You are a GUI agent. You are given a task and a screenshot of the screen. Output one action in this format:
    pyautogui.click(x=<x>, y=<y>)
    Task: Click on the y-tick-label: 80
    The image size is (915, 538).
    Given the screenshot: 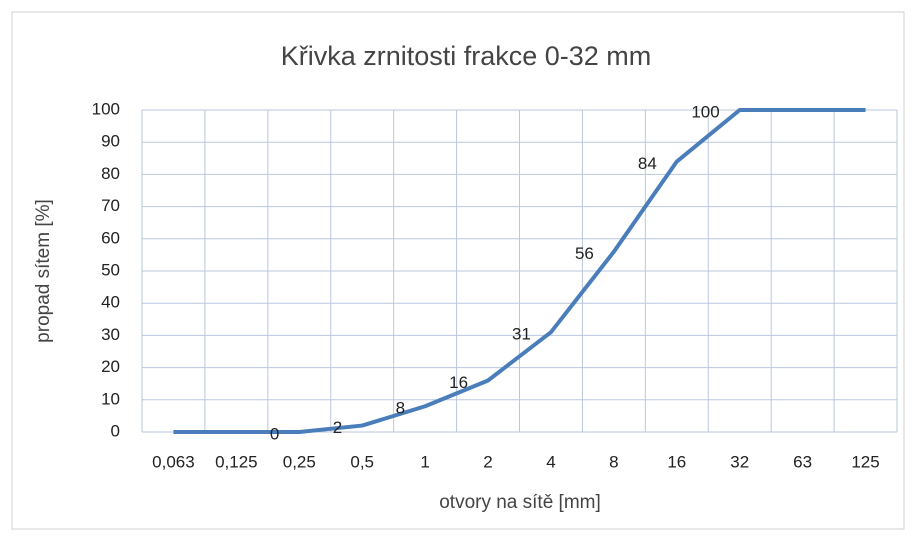 What is the action you would take?
    pyautogui.click(x=110, y=173)
    